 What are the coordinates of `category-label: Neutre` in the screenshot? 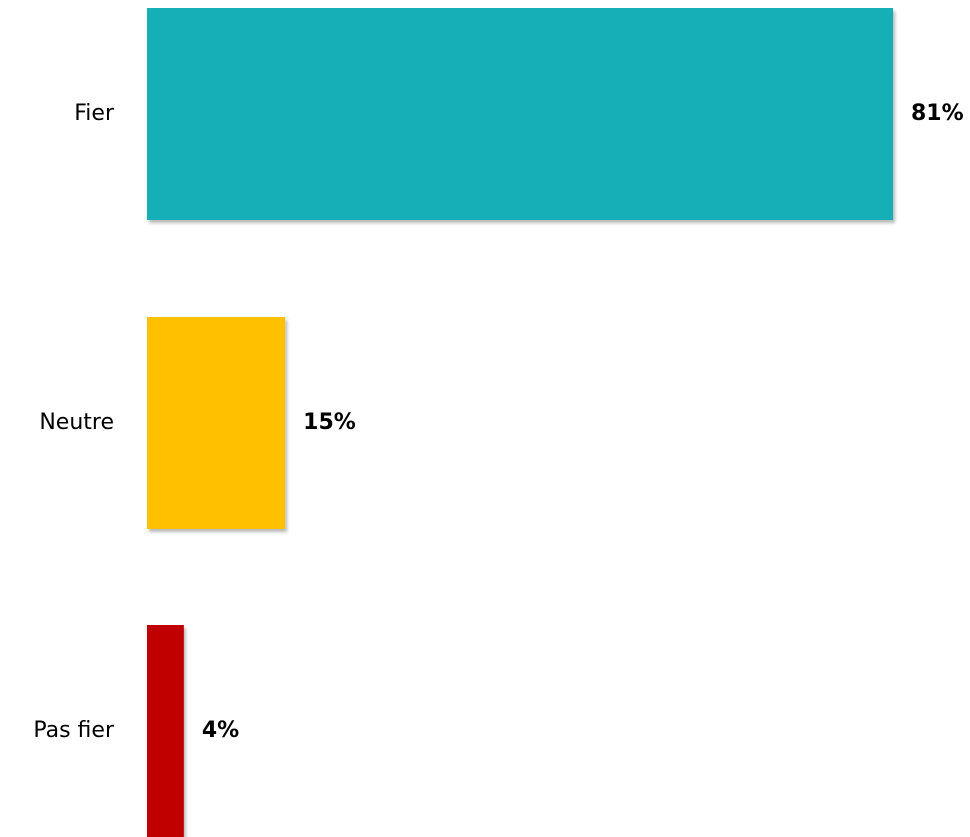 It's located at (76, 422).